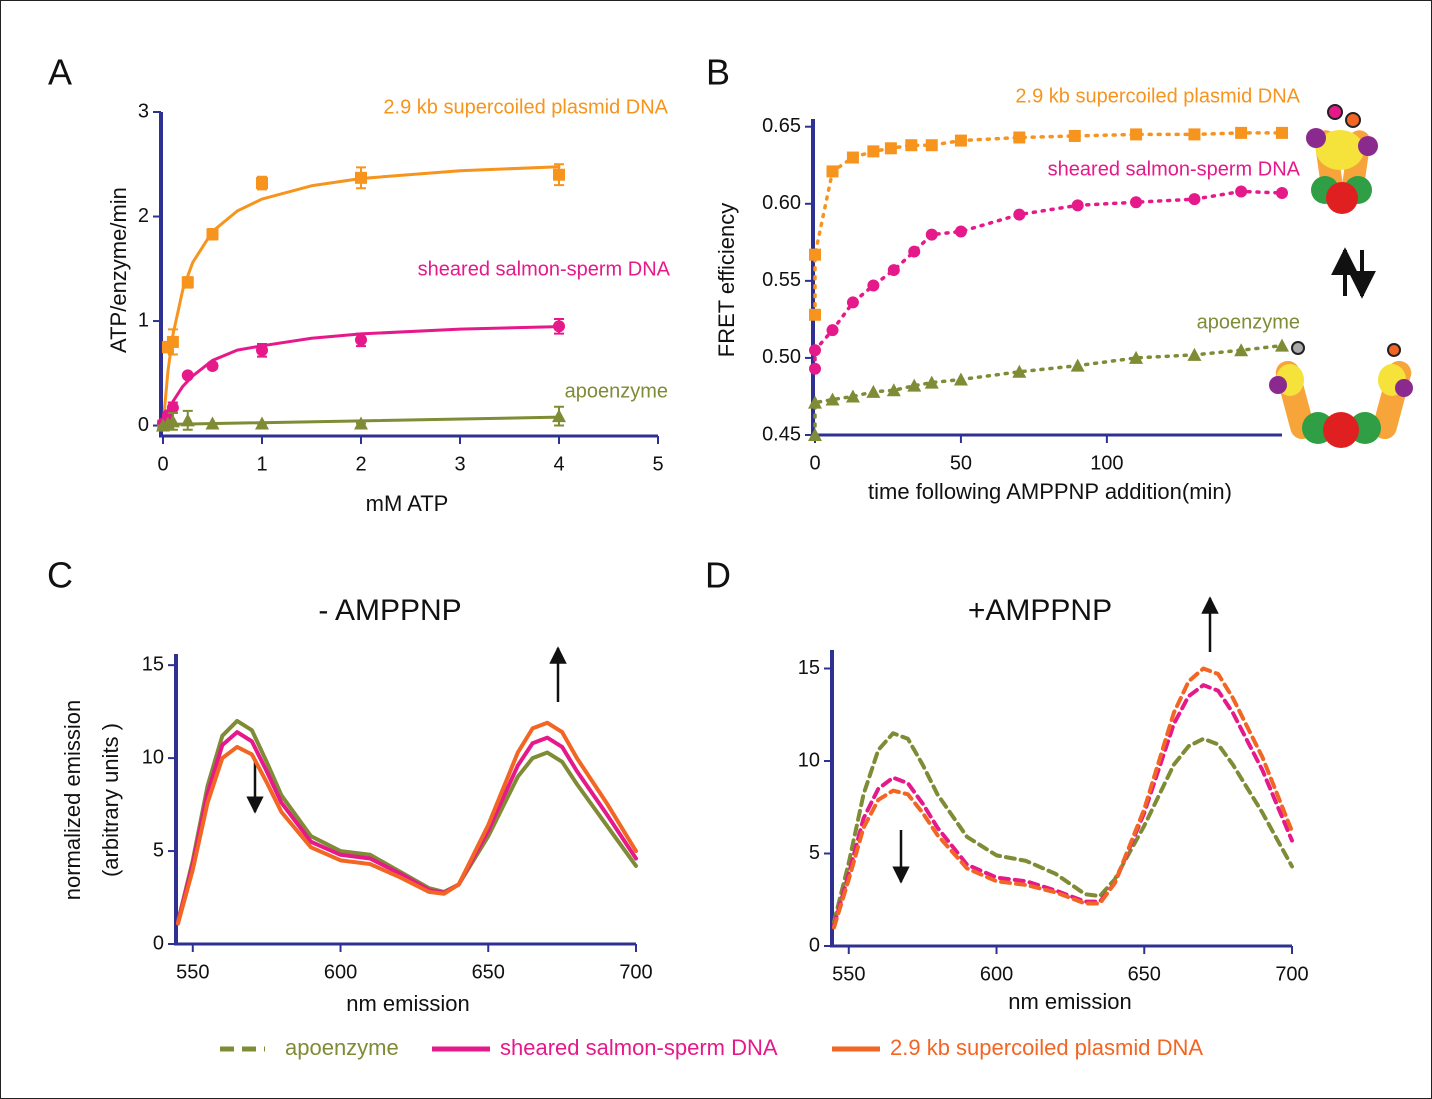 The image size is (1432, 1099). Describe the element at coordinates (389, 610) in the screenshot. I see `chart-title: - AMPPNP` at that location.